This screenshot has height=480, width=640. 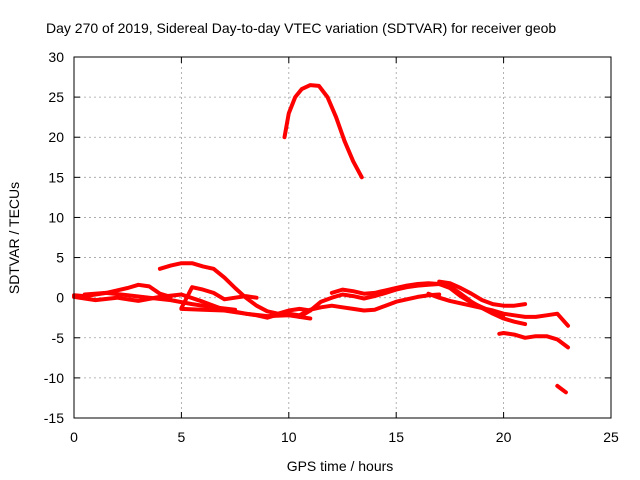 What do you see at coordinates (182, 437) in the screenshot?
I see `x-tick-label: 5` at bounding box center [182, 437].